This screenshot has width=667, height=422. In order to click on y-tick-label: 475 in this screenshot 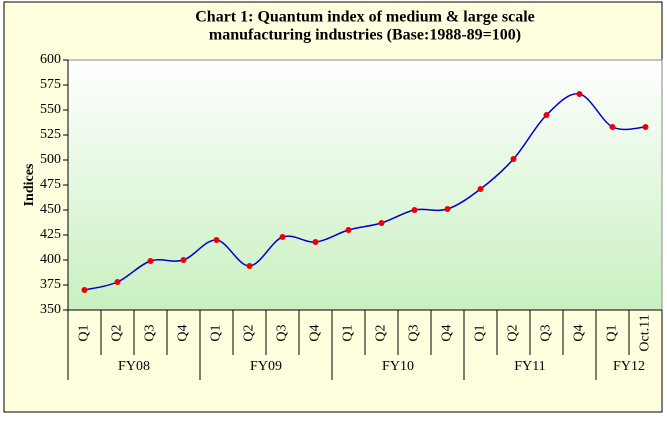, I will do `click(50, 184)`.